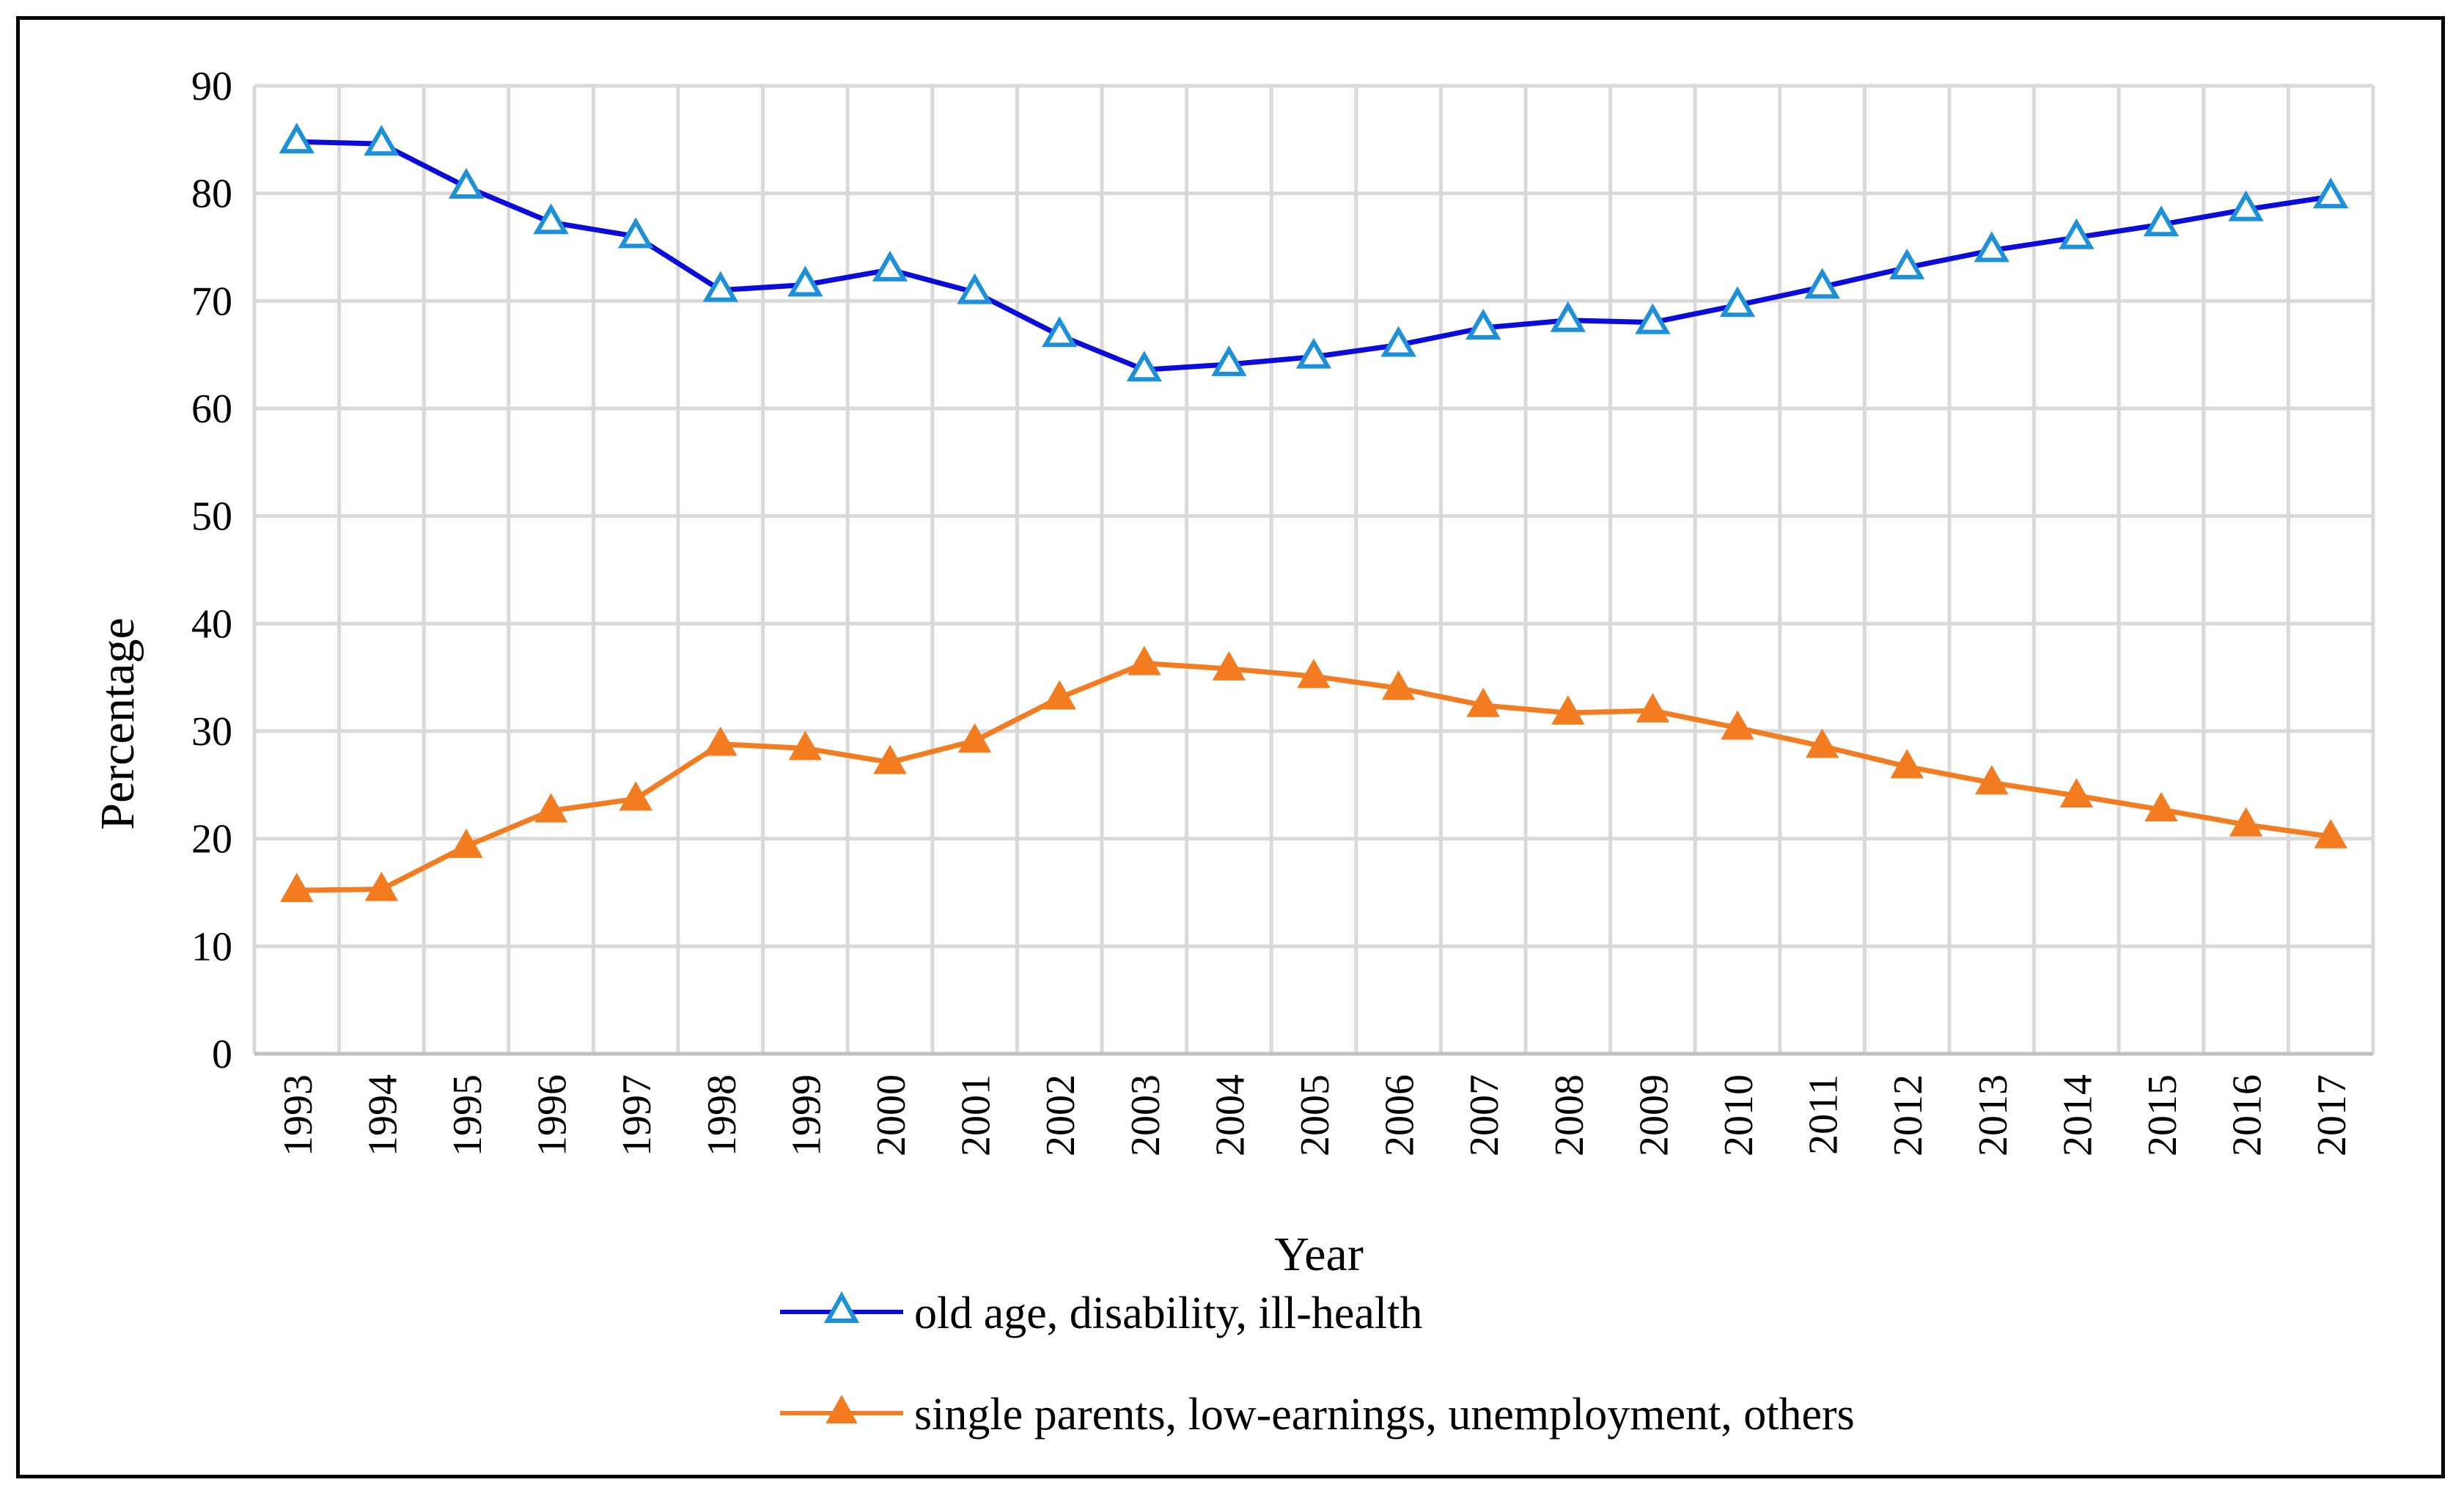  What do you see at coordinates (891, 1115) in the screenshot?
I see `x-tick-label-2000: 2000` at bounding box center [891, 1115].